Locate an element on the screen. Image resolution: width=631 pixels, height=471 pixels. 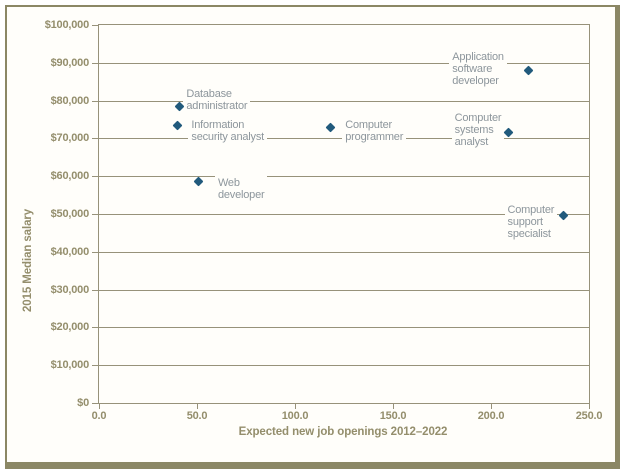
y-tick-label: $80,000 is located at coordinates (70, 100).